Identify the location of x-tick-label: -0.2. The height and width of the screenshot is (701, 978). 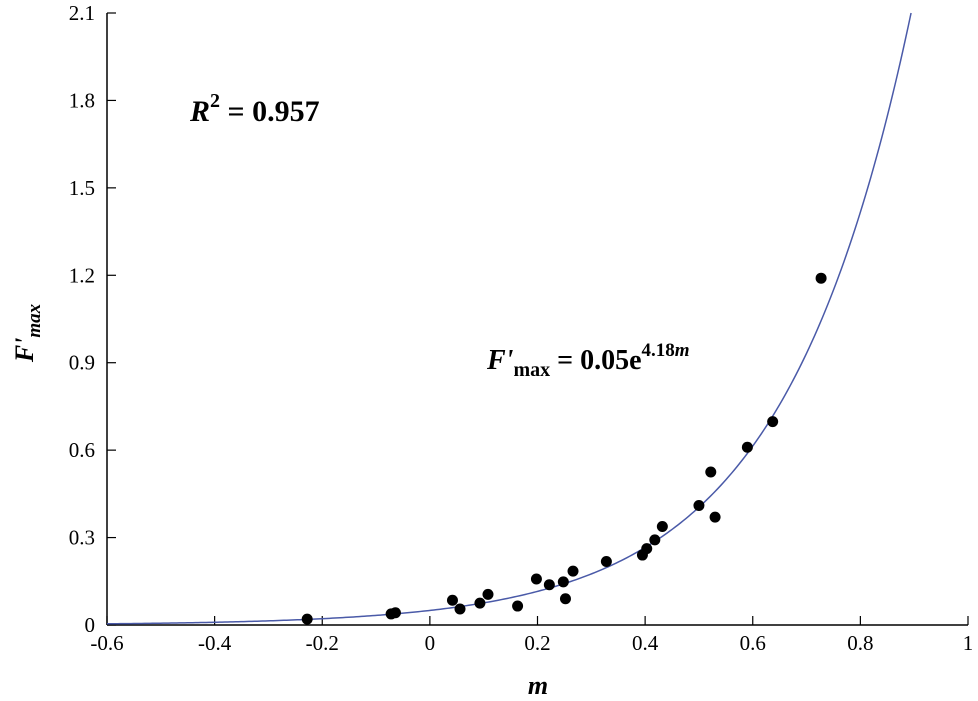
(322, 643).